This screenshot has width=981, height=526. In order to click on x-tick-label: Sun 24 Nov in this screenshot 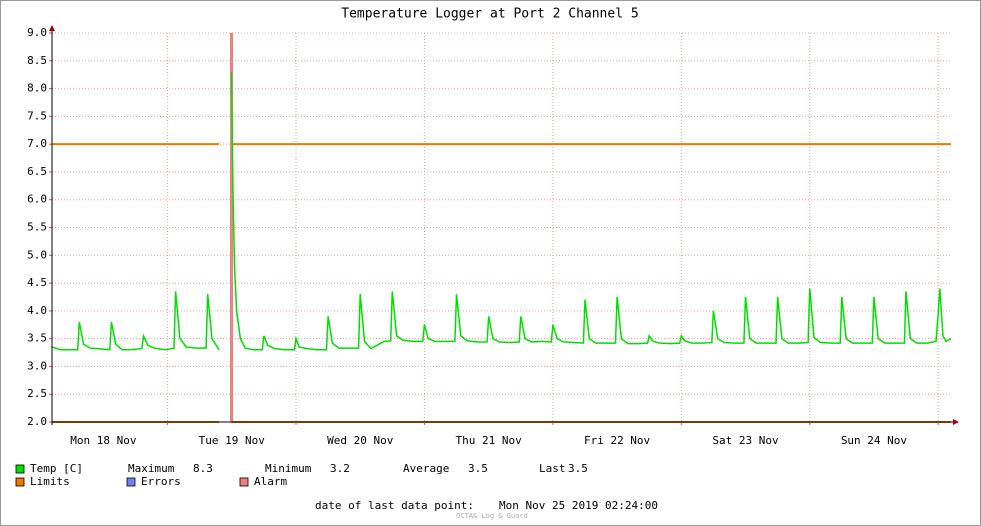, I will do `click(874, 440)`.